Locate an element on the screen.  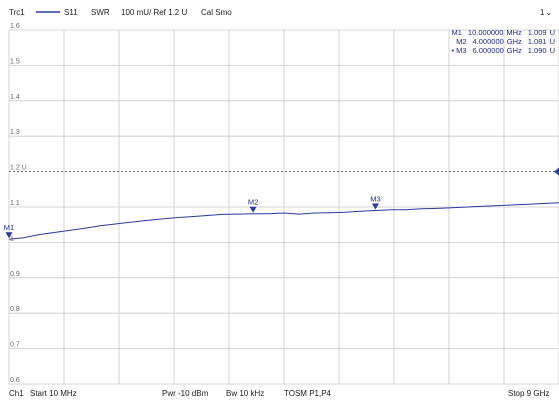
y-tick-label: 1.1 is located at coordinates (15, 203).